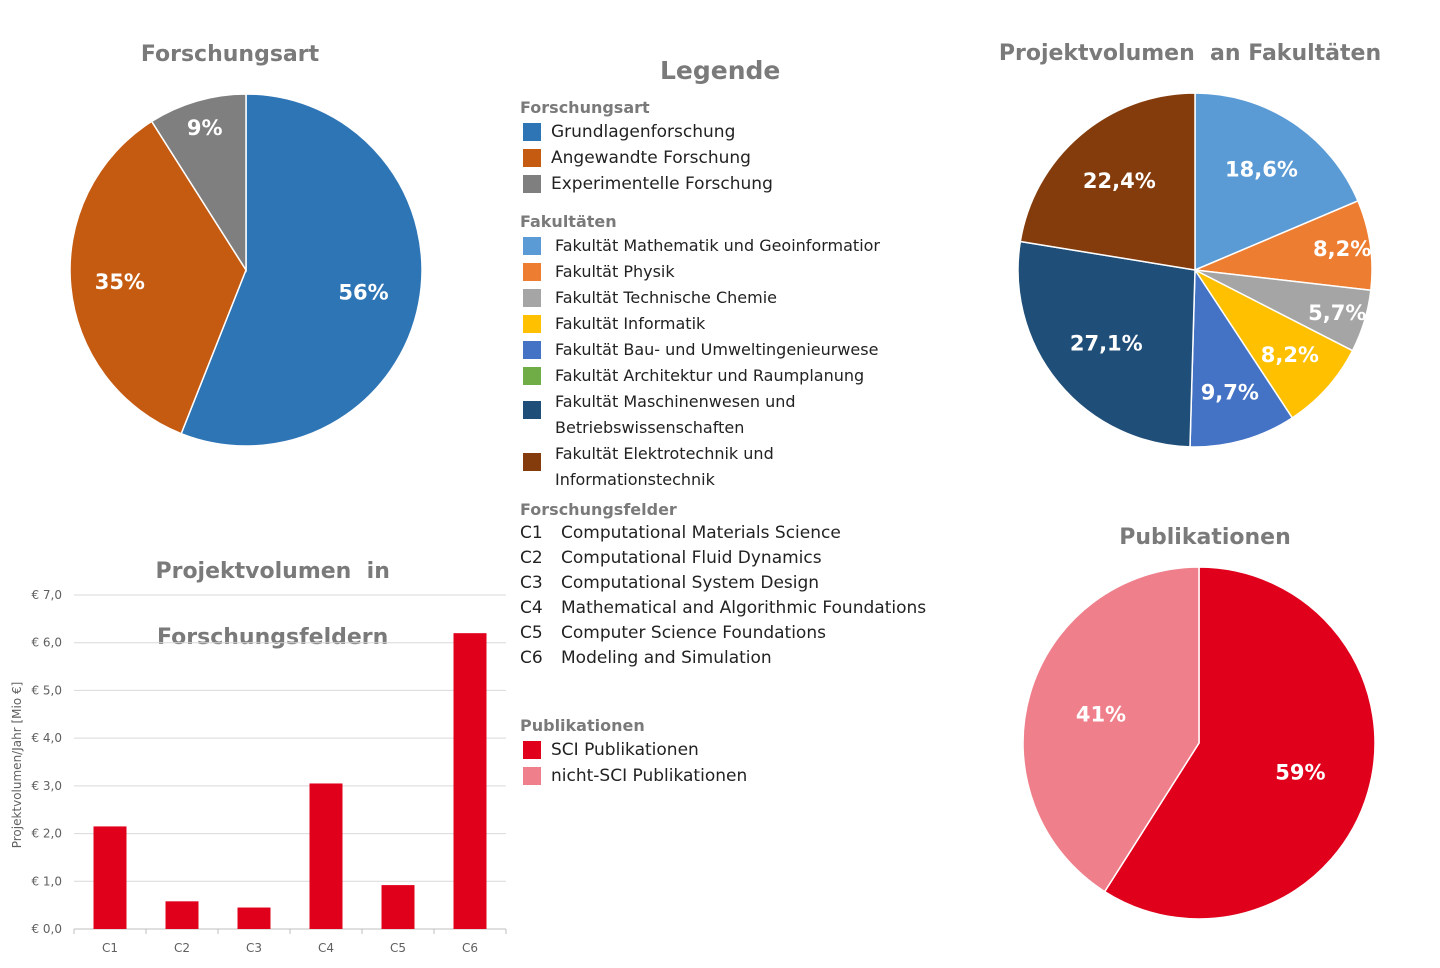 Image resolution: width=1440 pixels, height=968 pixels. Describe the element at coordinates (326, 948) in the screenshot. I see `x-tick-label: C4` at that location.